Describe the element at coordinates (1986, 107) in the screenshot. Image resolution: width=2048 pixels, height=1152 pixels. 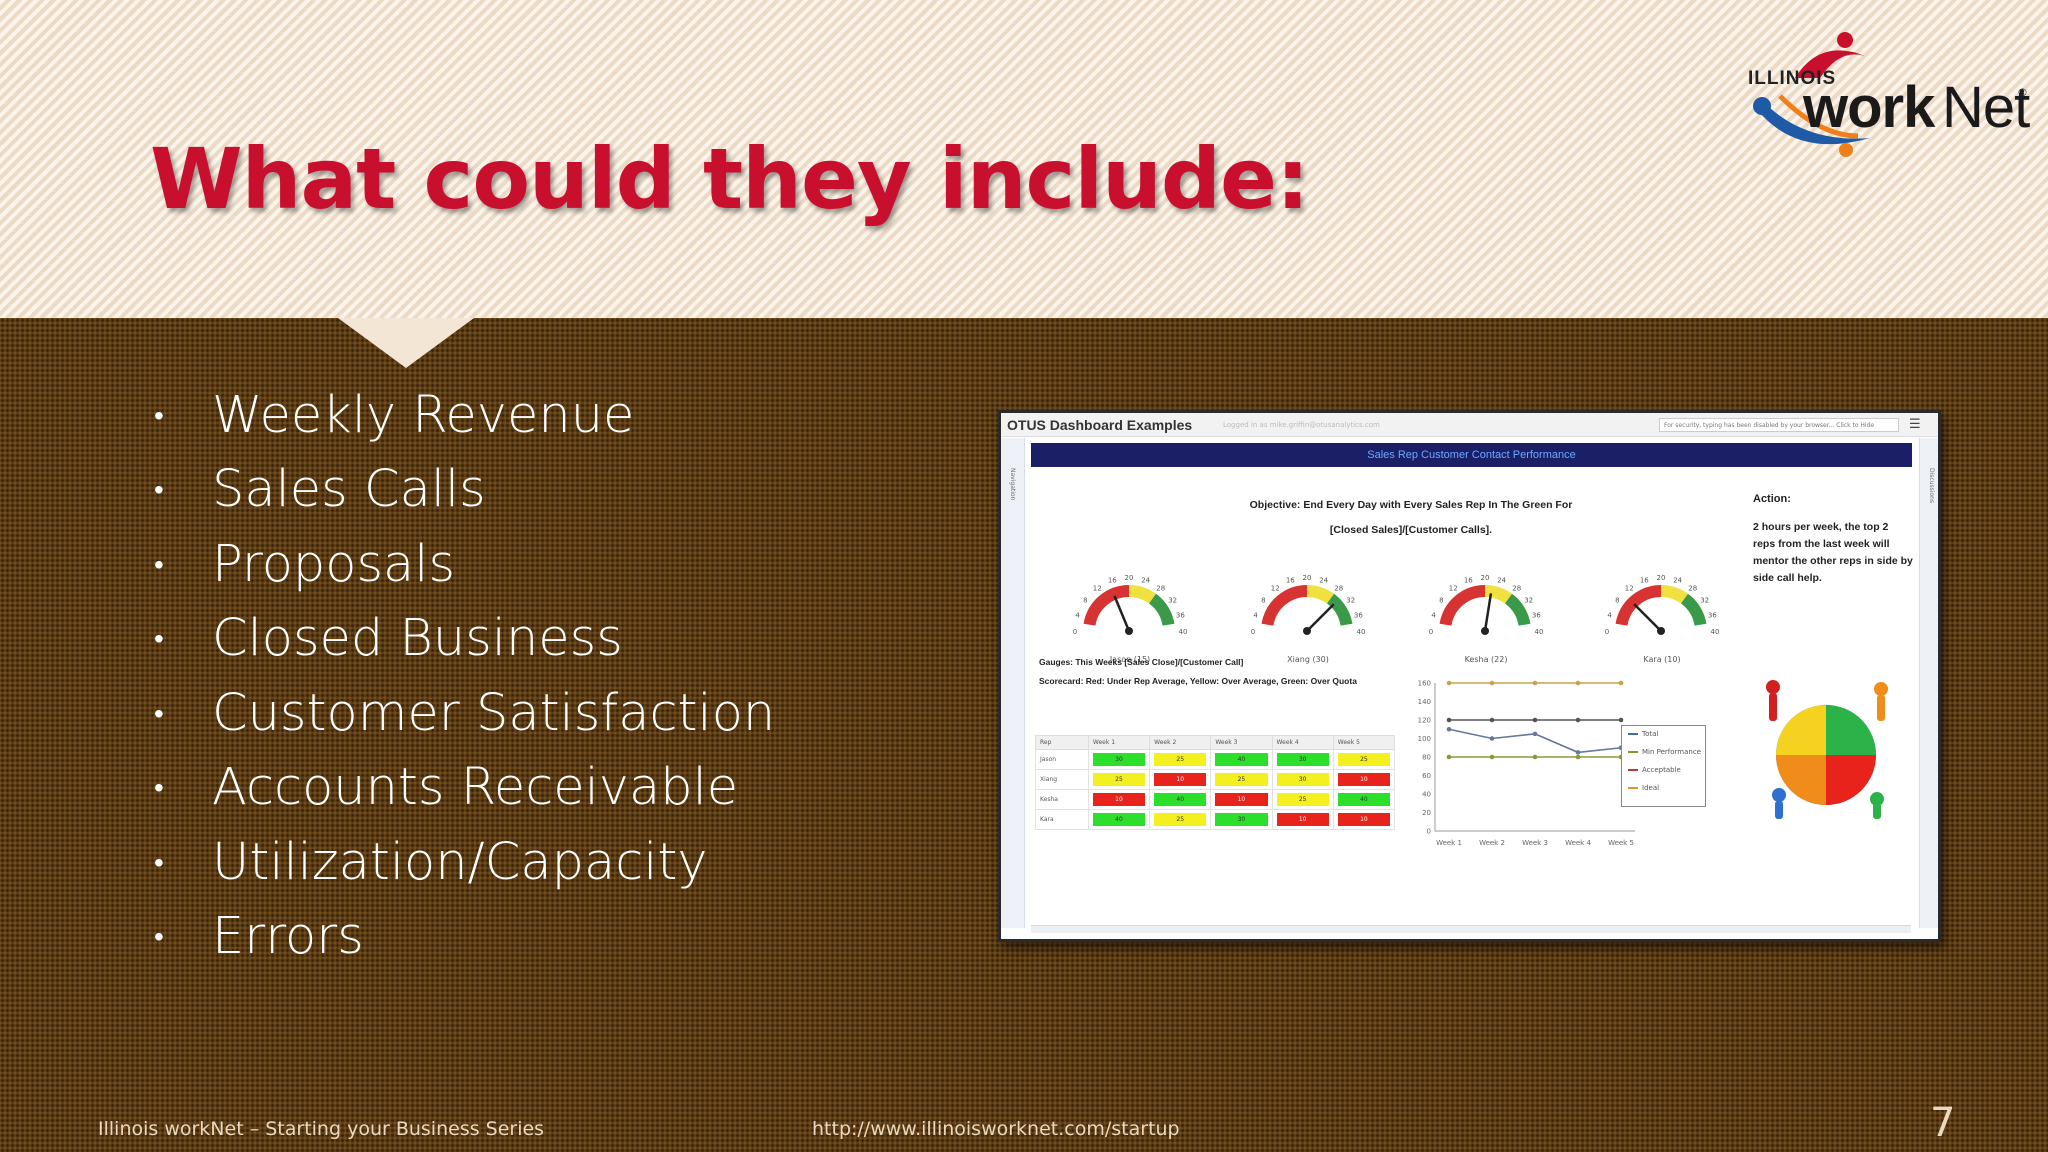
I see `logo-net-text: Net` at that location.